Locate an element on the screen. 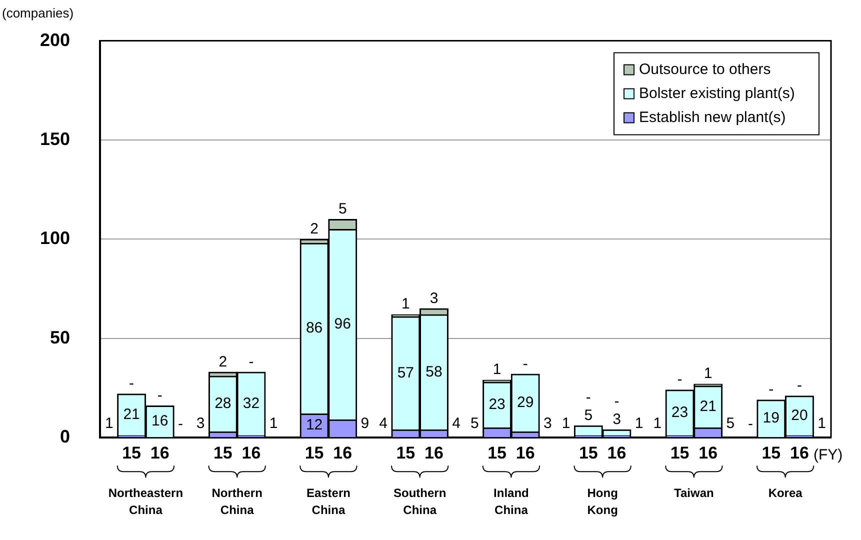  text: Taiwan is located at coordinates (694, 493).